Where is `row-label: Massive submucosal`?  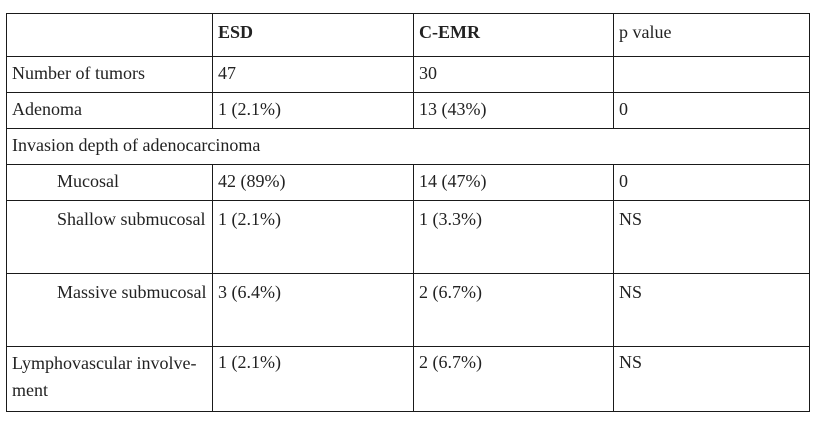
row-label: Massive submucosal is located at coordinates (109, 310).